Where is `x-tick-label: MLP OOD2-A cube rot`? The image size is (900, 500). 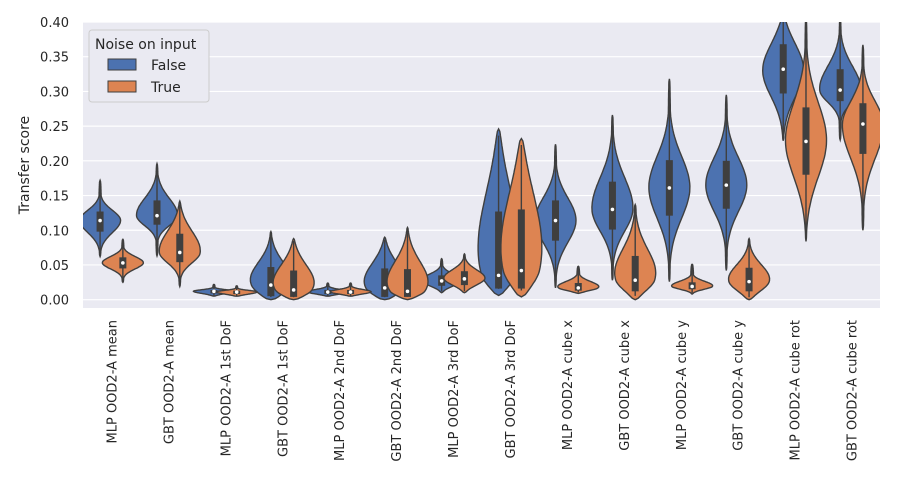
x-tick-label: MLP OOD2-A cube rot is located at coordinates (796, 390).